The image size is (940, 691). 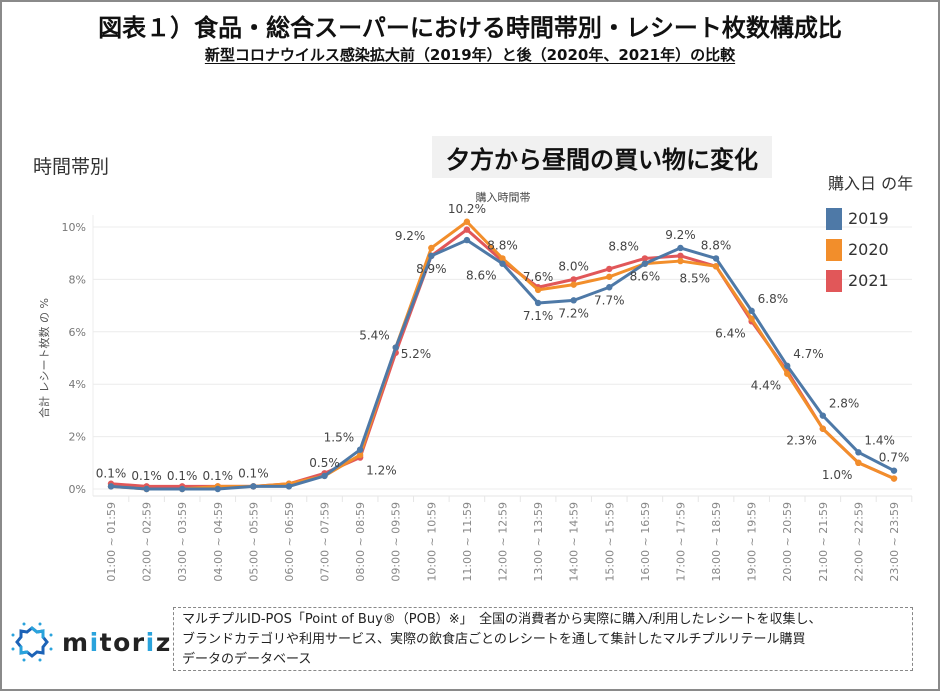 I want to click on data-label: 7.6%, so click(x=538, y=277).